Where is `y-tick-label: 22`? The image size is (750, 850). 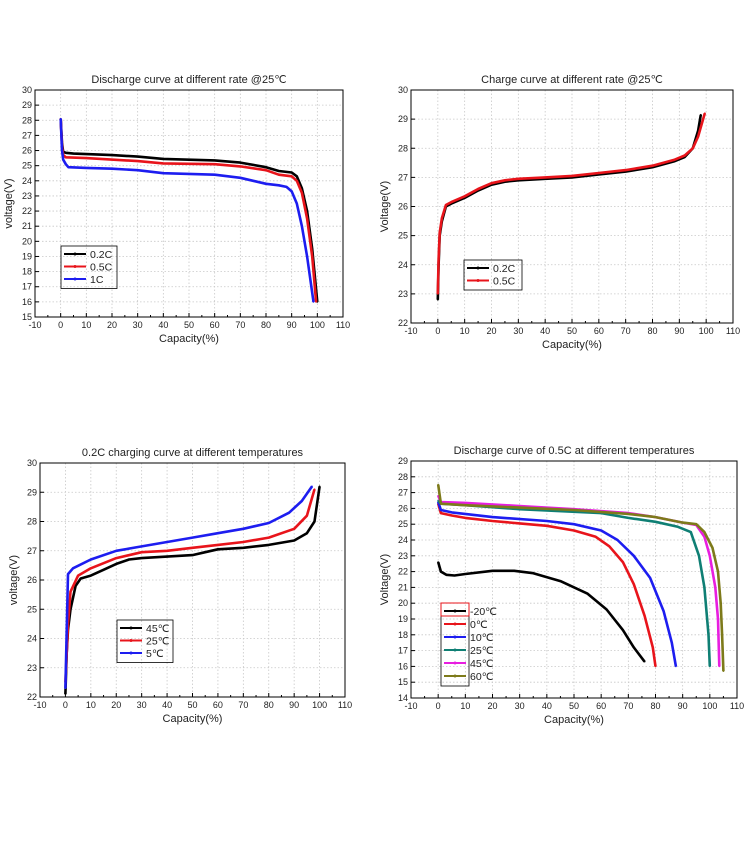 y-tick-label: 22 is located at coordinates (32, 697).